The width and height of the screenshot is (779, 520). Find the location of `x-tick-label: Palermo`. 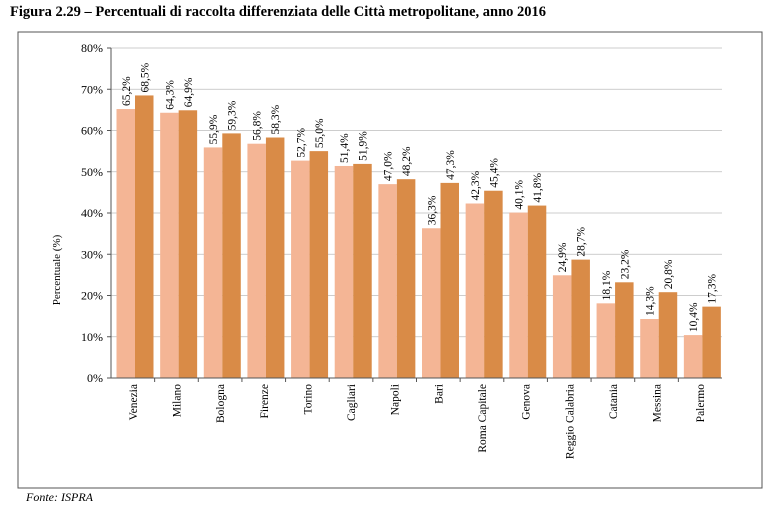

x-tick-label: Palermo is located at coordinates (701, 403).